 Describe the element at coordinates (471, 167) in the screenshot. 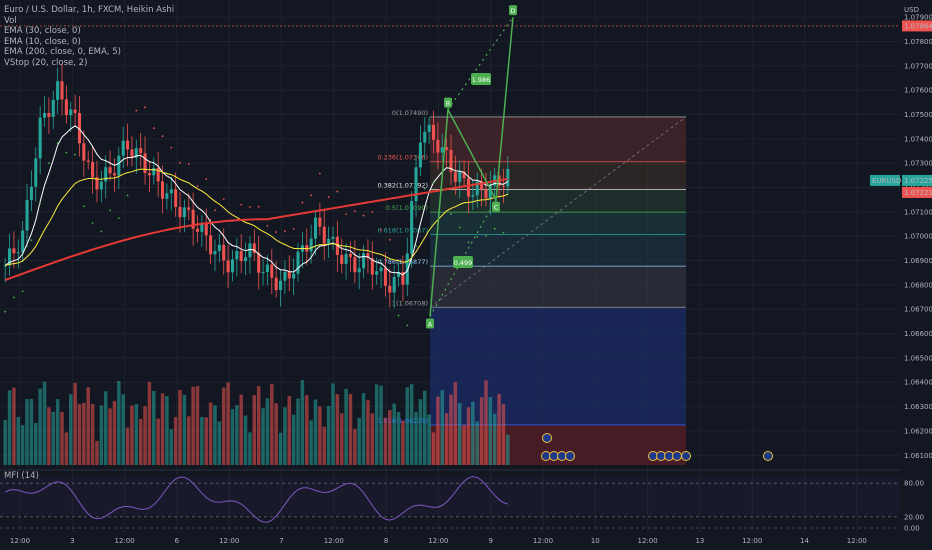

I see `abcd-pattern-line` at that location.